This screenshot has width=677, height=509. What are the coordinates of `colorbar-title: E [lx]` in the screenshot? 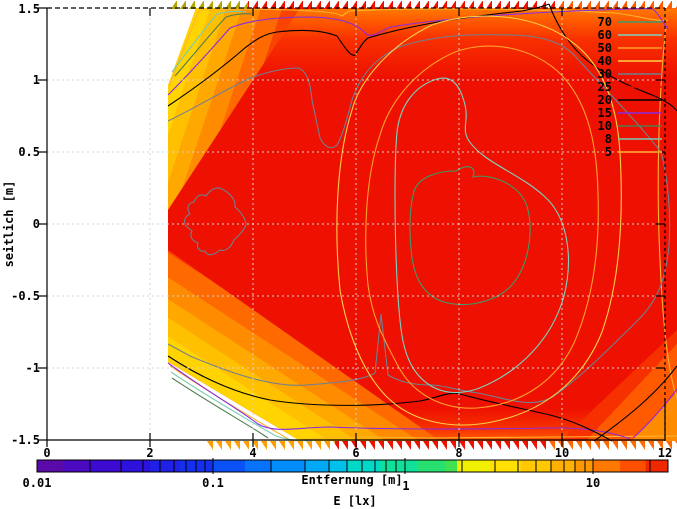 It's located at (354, 501).